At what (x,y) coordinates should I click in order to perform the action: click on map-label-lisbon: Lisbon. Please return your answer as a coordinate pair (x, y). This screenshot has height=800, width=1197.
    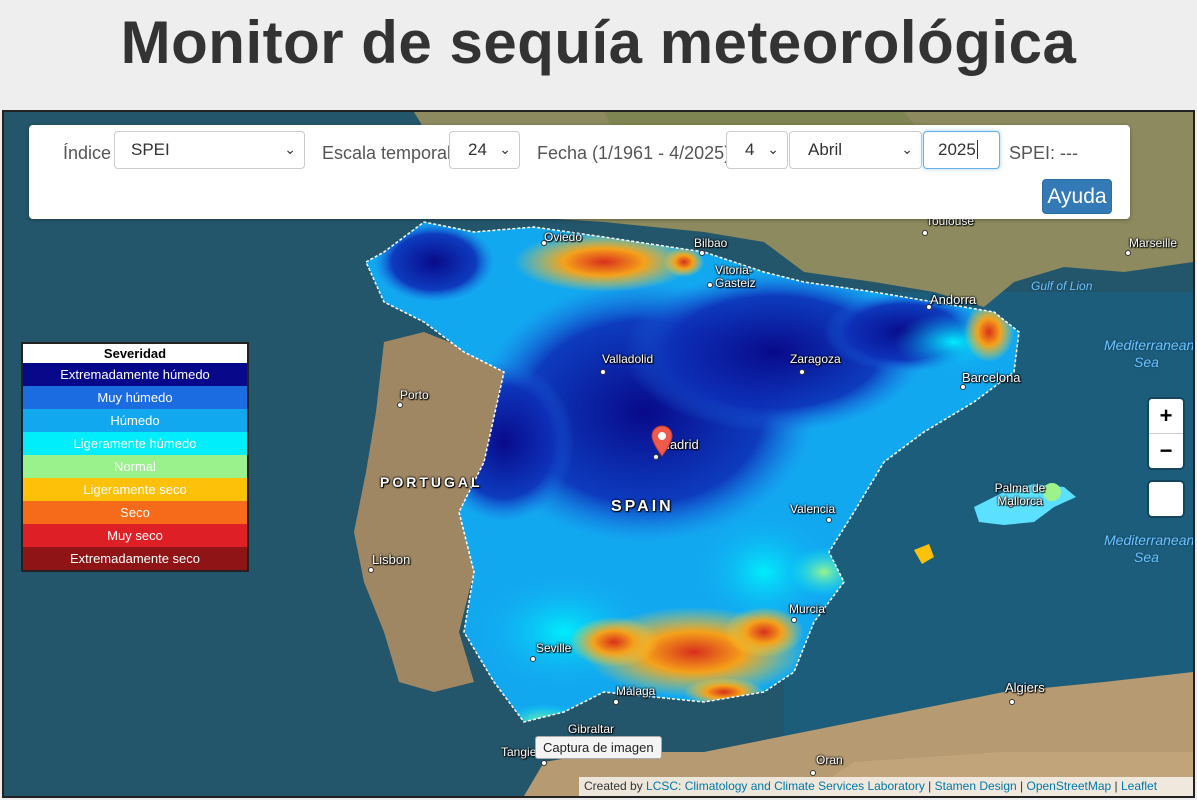
    Looking at the image, I should click on (391, 559).